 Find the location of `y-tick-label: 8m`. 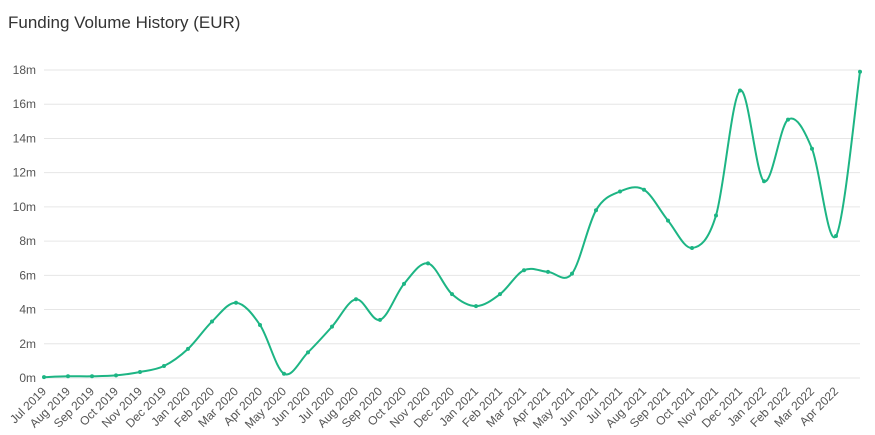

y-tick-label: 8m is located at coordinates (27, 241).